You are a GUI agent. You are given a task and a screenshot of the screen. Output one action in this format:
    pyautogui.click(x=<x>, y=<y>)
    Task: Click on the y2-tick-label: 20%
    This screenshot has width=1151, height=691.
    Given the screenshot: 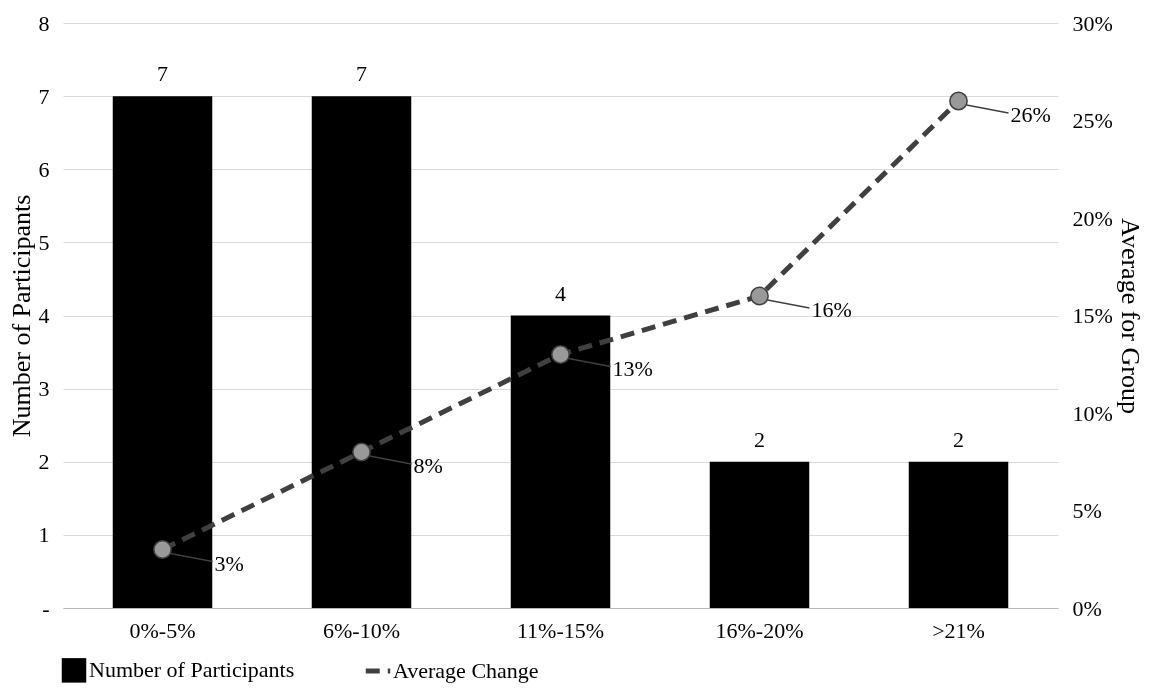 What is the action you would take?
    pyautogui.click(x=1092, y=218)
    